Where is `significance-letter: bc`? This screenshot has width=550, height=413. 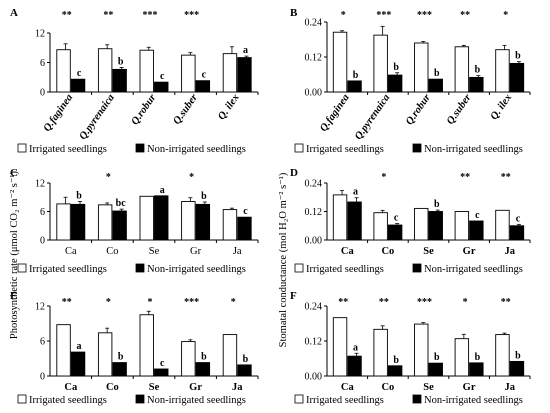 significance-letter: bc is located at coordinates (121, 203).